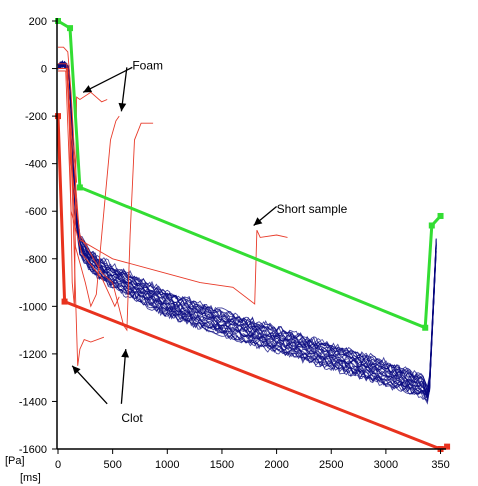 The height and width of the screenshot is (486, 478). Describe the element at coordinates (36, 212) in the screenshot. I see `y-tick-label: -600` at that location.